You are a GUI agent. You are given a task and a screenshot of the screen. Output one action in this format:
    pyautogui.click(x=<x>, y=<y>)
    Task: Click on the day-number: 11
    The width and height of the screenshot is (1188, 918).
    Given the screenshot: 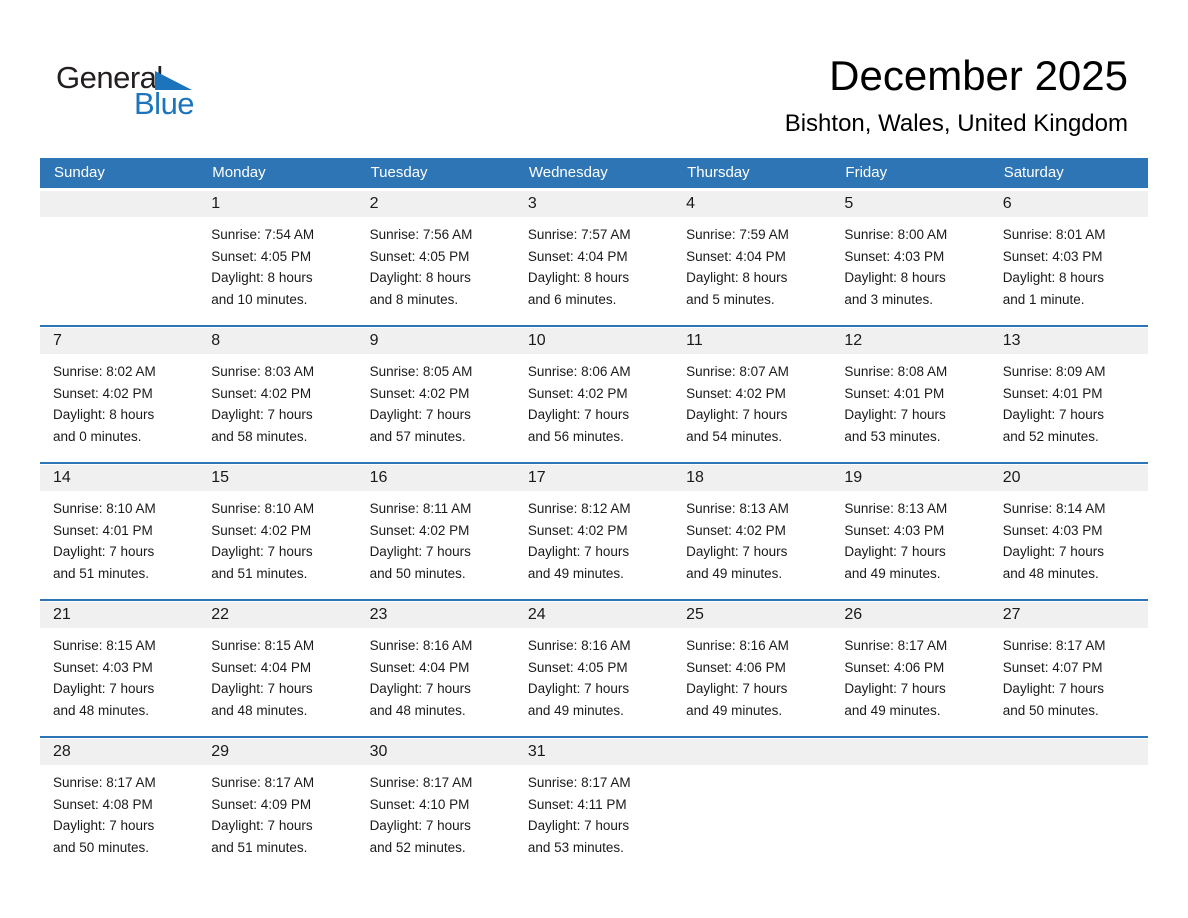 What is the action you would take?
    pyautogui.click(x=694, y=340)
    